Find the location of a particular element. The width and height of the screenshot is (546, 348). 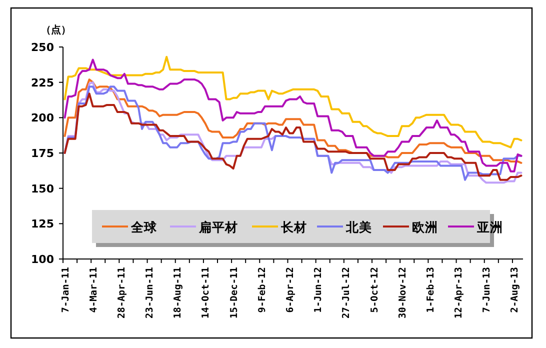

x-tick-label: 1-Jun-12 is located at coordinates (318, 290).